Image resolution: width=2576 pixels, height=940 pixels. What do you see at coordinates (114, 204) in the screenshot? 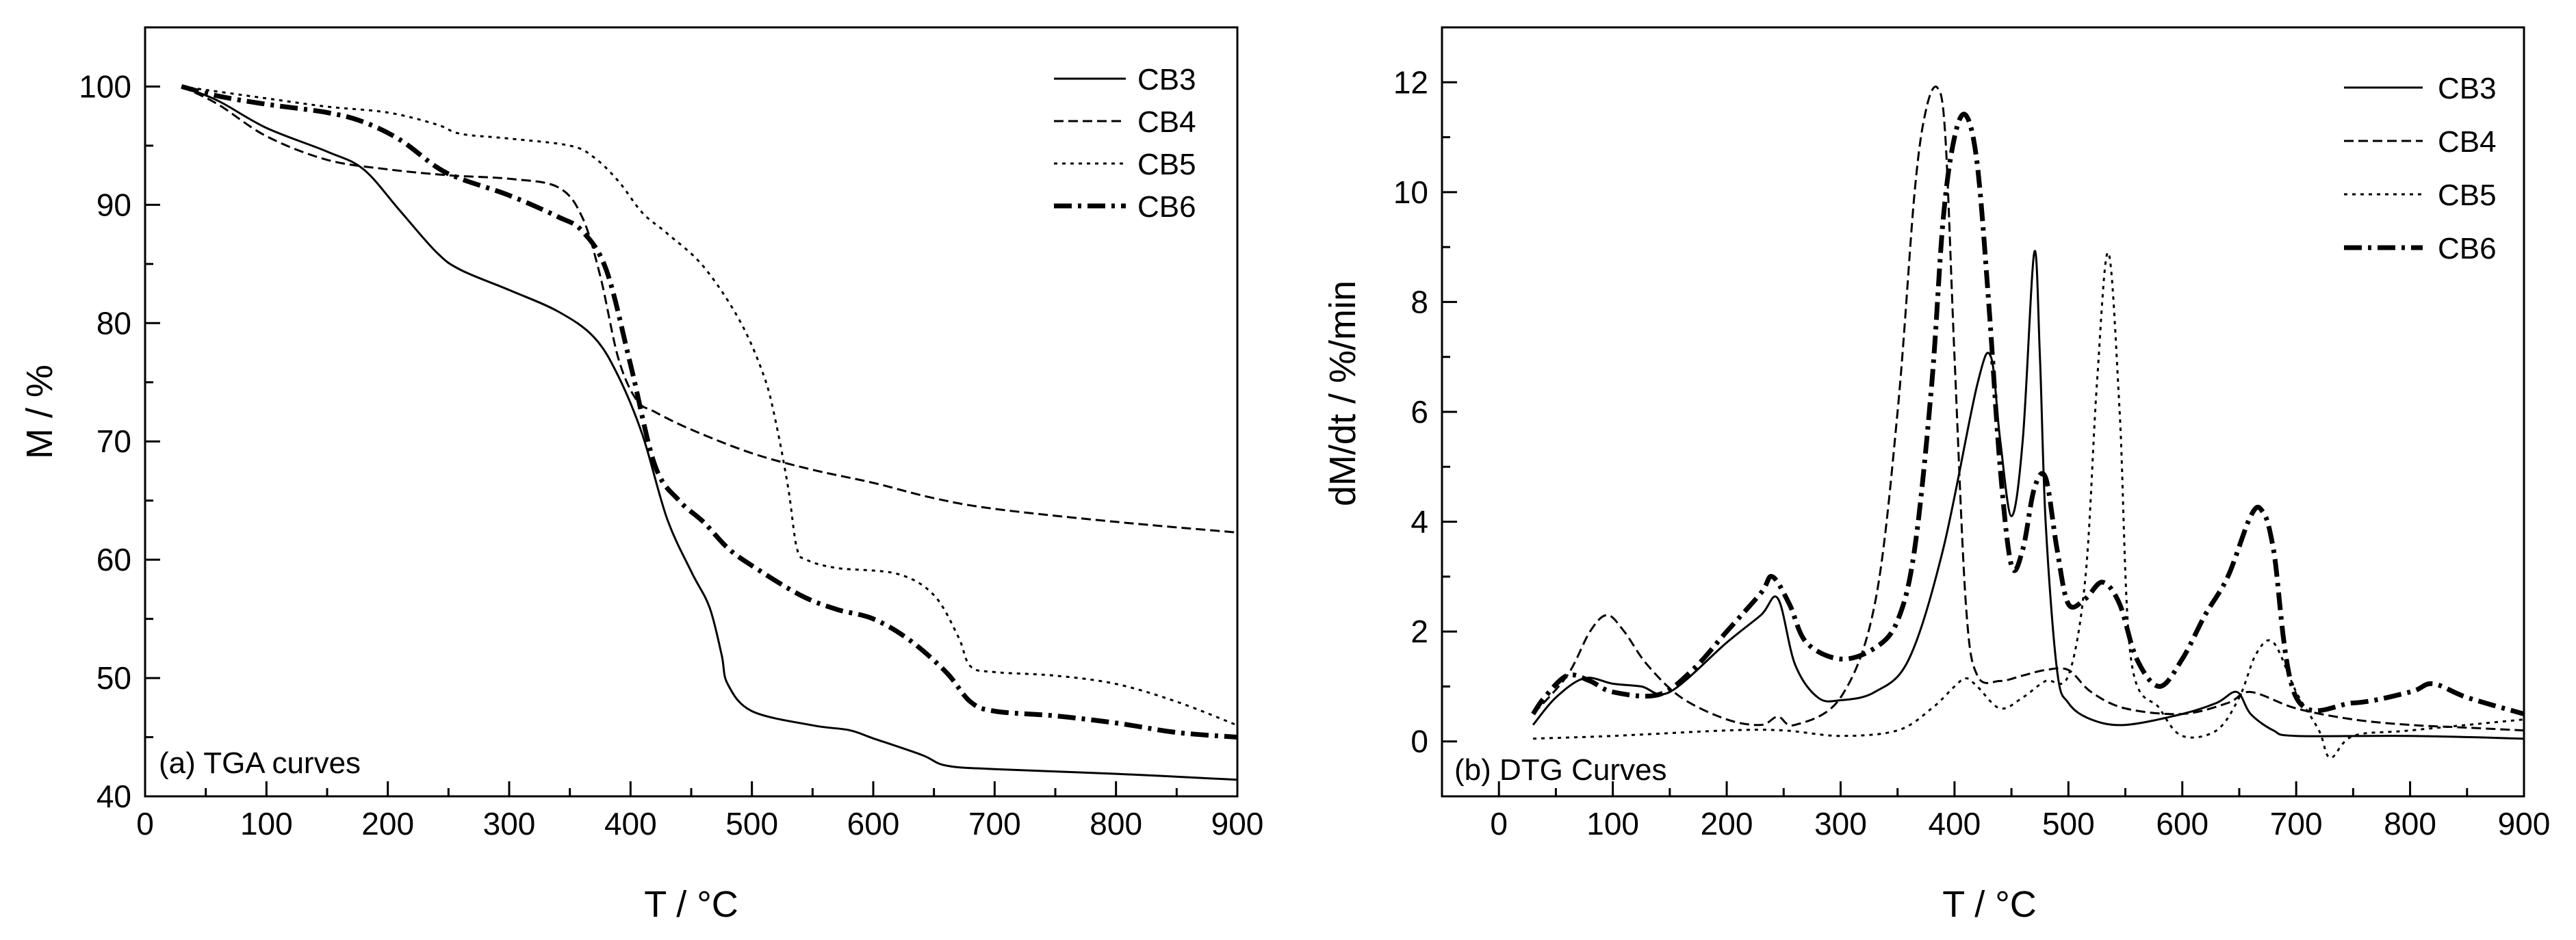
I see `y-tick-label: 90` at bounding box center [114, 204].